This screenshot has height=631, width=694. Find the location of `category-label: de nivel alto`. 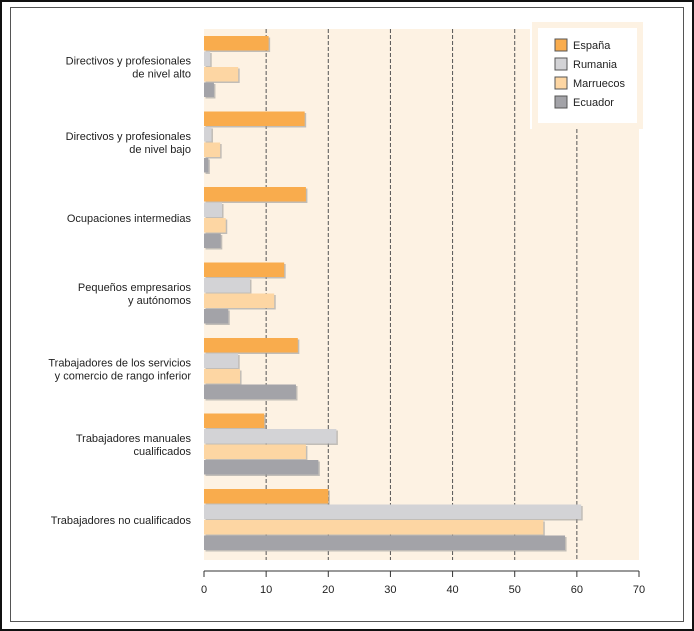

category-label: de nivel alto is located at coordinates (161, 75).